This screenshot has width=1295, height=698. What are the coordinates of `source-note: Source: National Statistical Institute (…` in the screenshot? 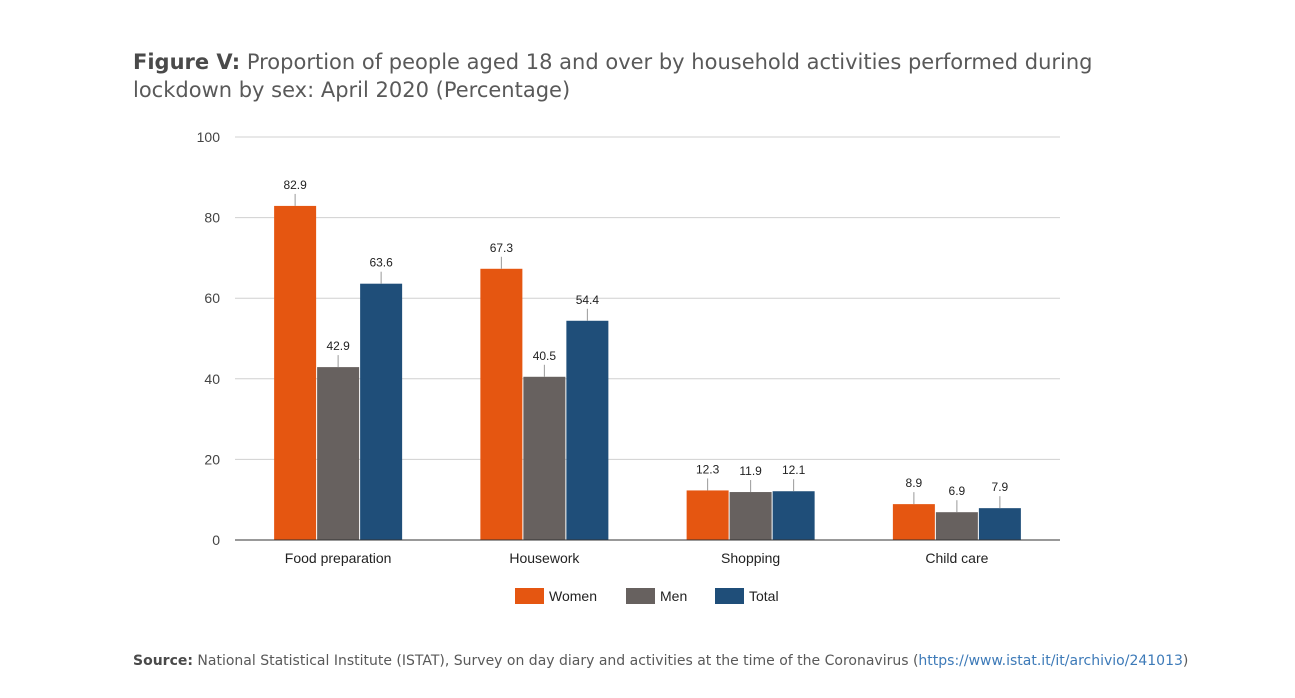 It's located at (703, 661).